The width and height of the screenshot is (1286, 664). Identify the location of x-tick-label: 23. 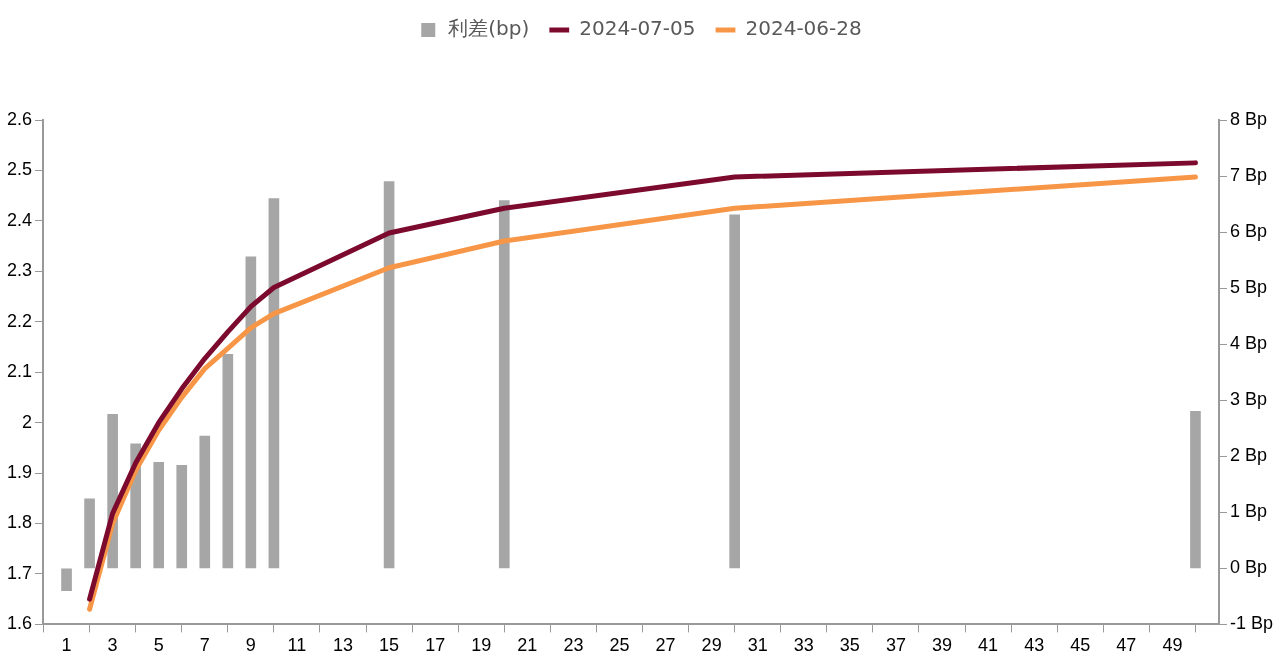
(573, 645).